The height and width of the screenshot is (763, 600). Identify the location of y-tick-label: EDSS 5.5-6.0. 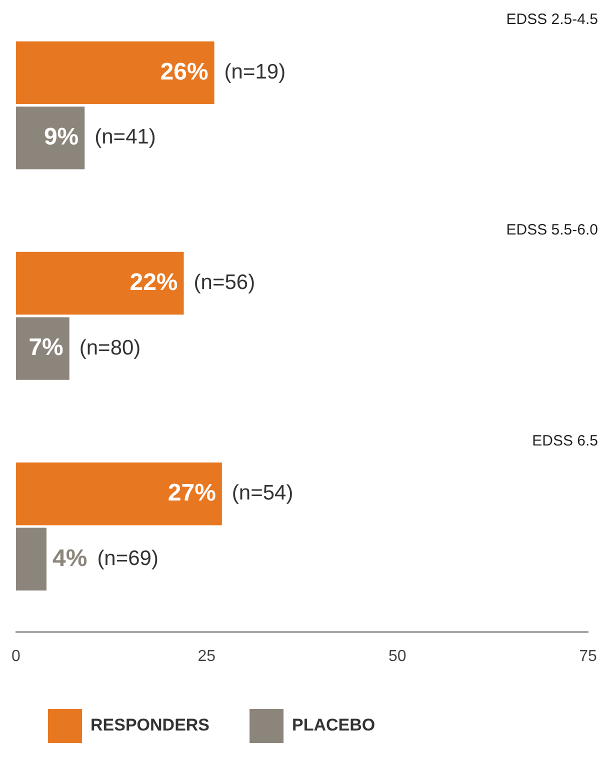
(552, 230).